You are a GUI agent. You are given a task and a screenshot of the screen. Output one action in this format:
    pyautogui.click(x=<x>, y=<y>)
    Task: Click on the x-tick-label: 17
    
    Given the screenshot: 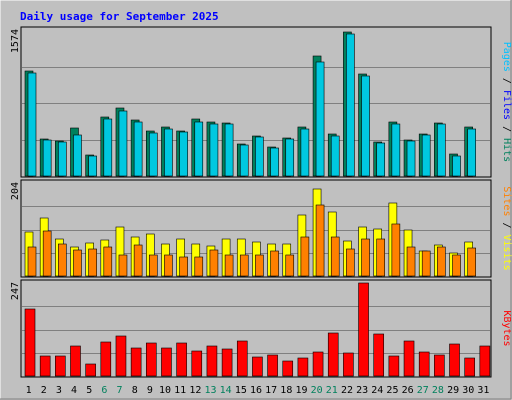 What is the action you would take?
    pyautogui.click(x=271, y=390)
    